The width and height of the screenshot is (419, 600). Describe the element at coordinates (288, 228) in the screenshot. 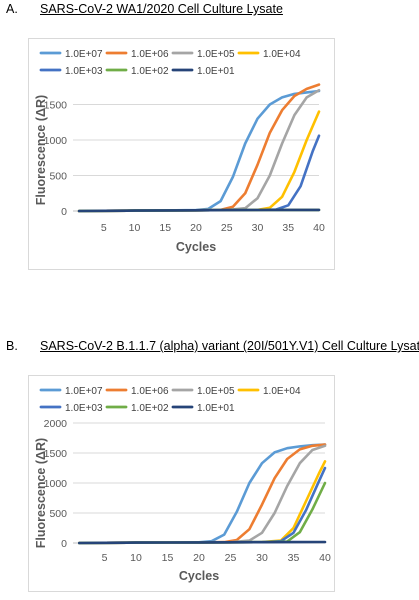

I see `chart-a-x-tick-label: 35` at that location.